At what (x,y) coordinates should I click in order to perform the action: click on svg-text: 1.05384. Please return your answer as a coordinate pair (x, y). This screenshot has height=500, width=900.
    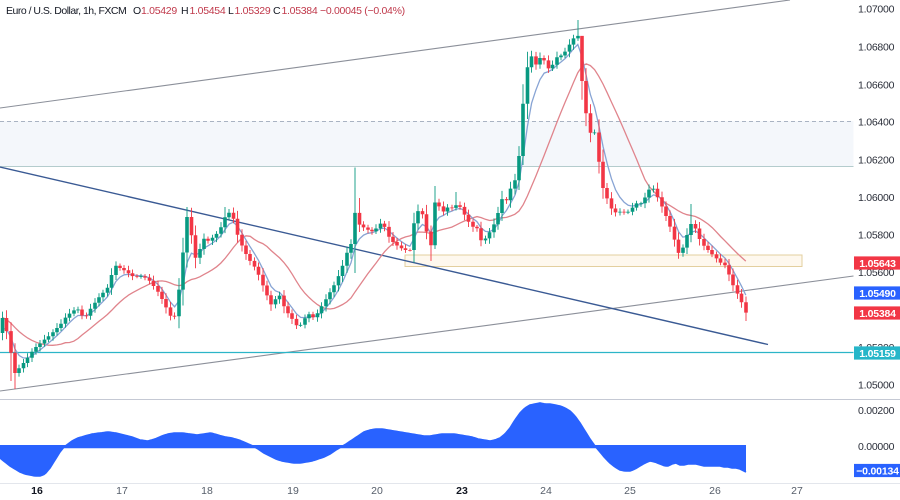
    Looking at the image, I should click on (877, 314).